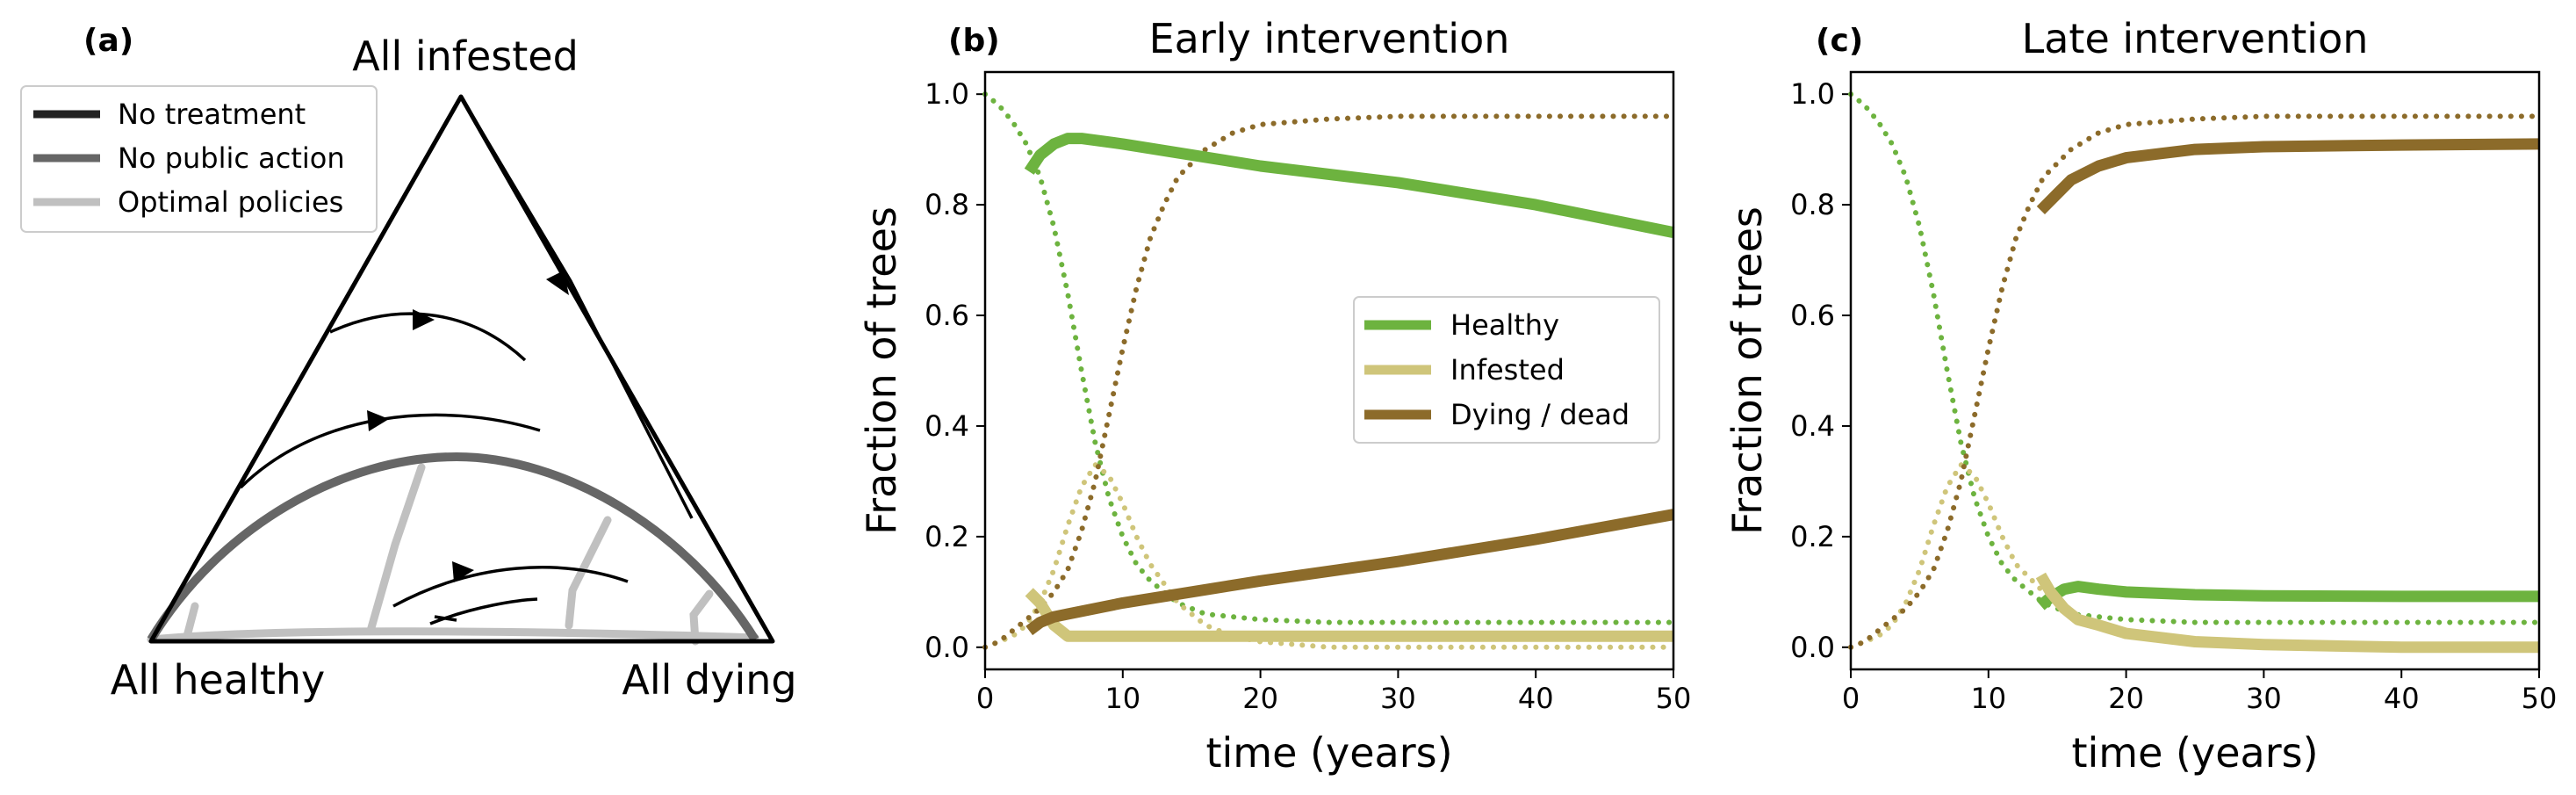  I want to click on panel-a-label: (a), so click(108, 41).